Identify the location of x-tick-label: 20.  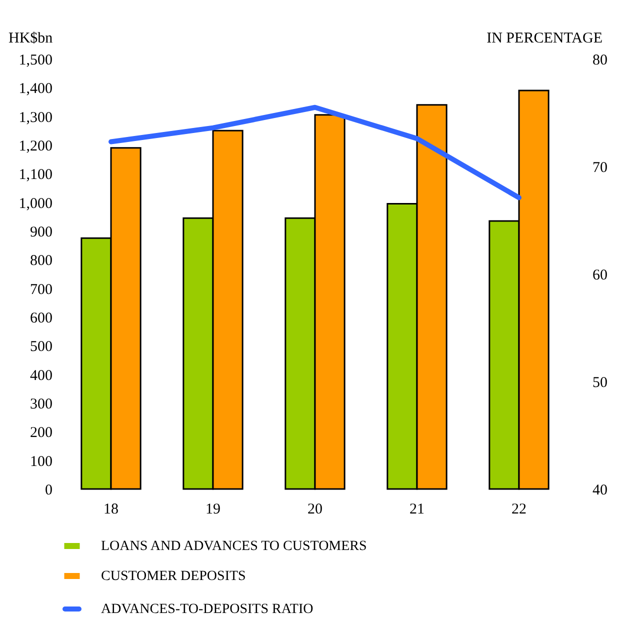
(315, 510).